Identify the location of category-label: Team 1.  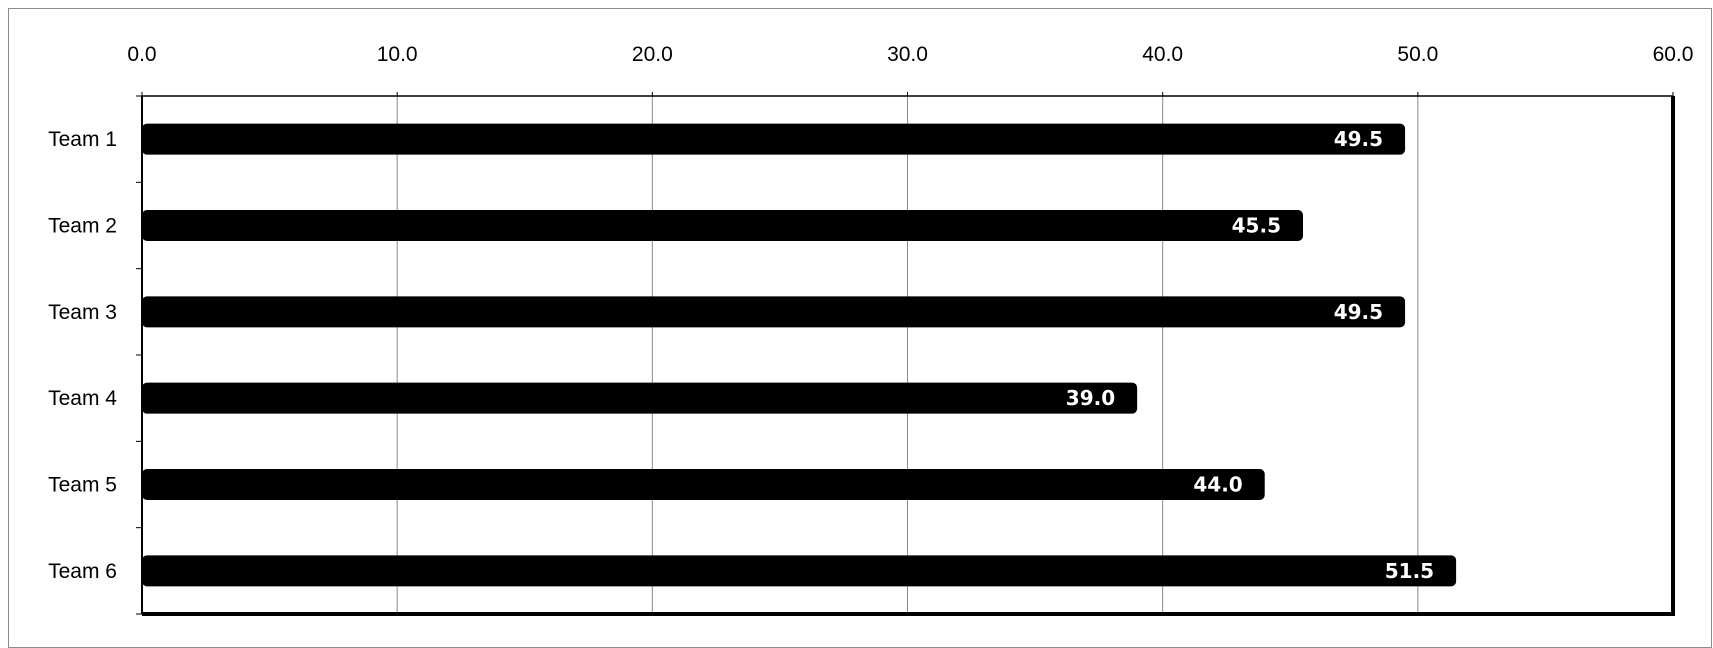
(82, 139).